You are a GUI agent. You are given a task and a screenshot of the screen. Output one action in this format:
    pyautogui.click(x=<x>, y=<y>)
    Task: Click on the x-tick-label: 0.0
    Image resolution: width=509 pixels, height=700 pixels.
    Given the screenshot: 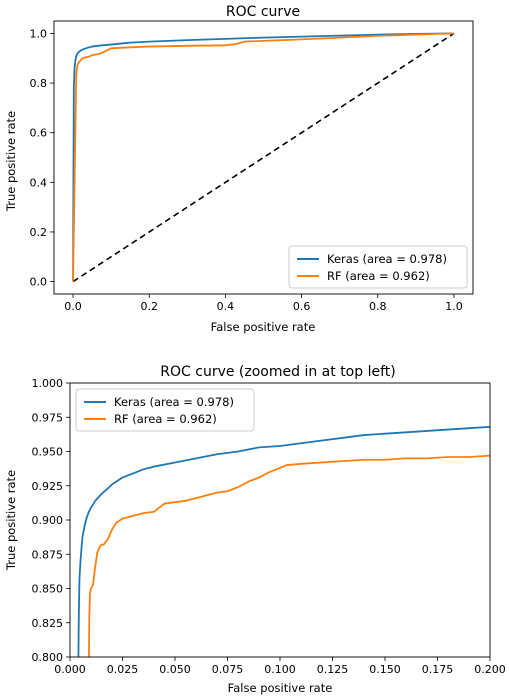 What is the action you would take?
    pyautogui.click(x=73, y=306)
    